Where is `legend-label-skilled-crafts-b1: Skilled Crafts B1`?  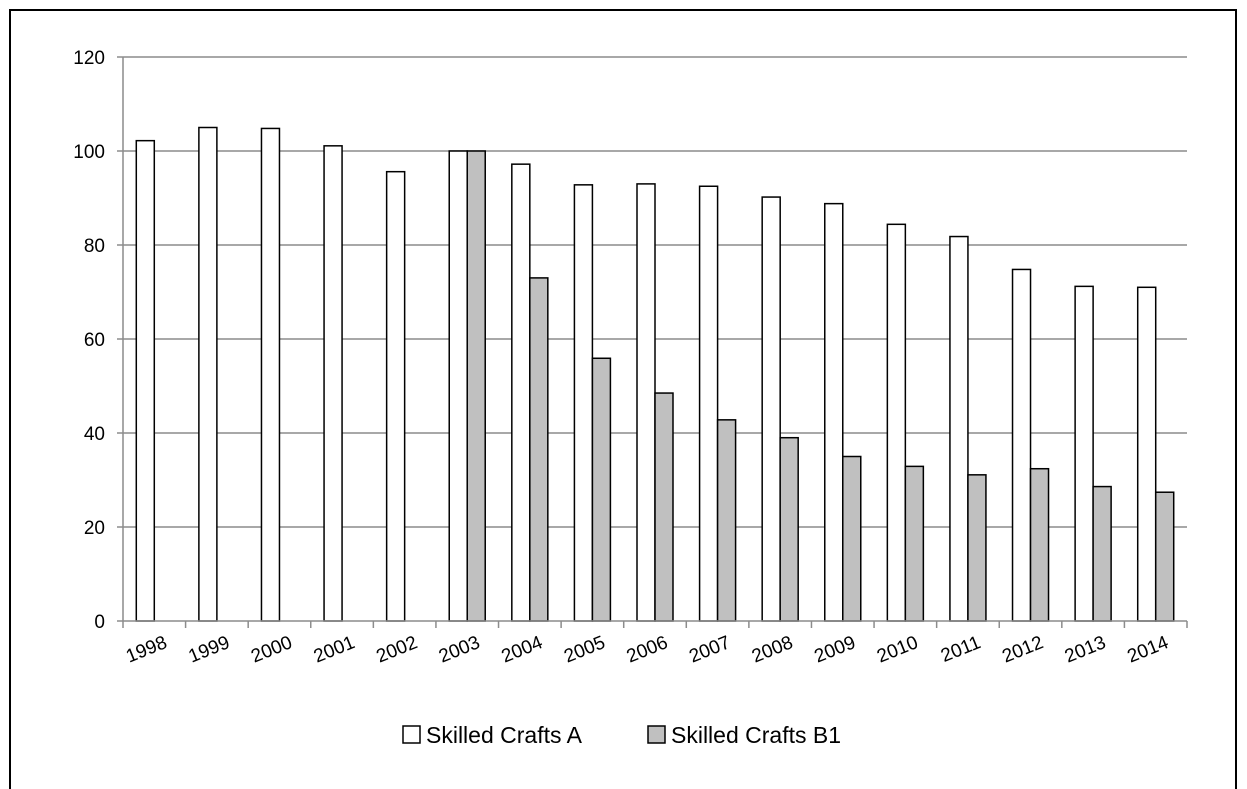
legend-label-skilled-crafts-b1: Skilled Crafts B1 is located at coordinates (756, 735).